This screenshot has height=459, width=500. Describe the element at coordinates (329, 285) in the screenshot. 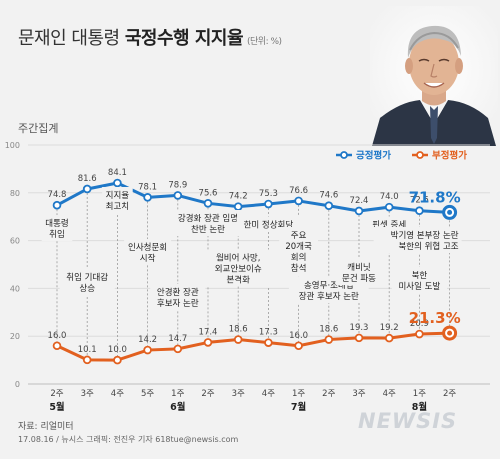

I see `event-annotation: 송영무·조대엽` at that location.